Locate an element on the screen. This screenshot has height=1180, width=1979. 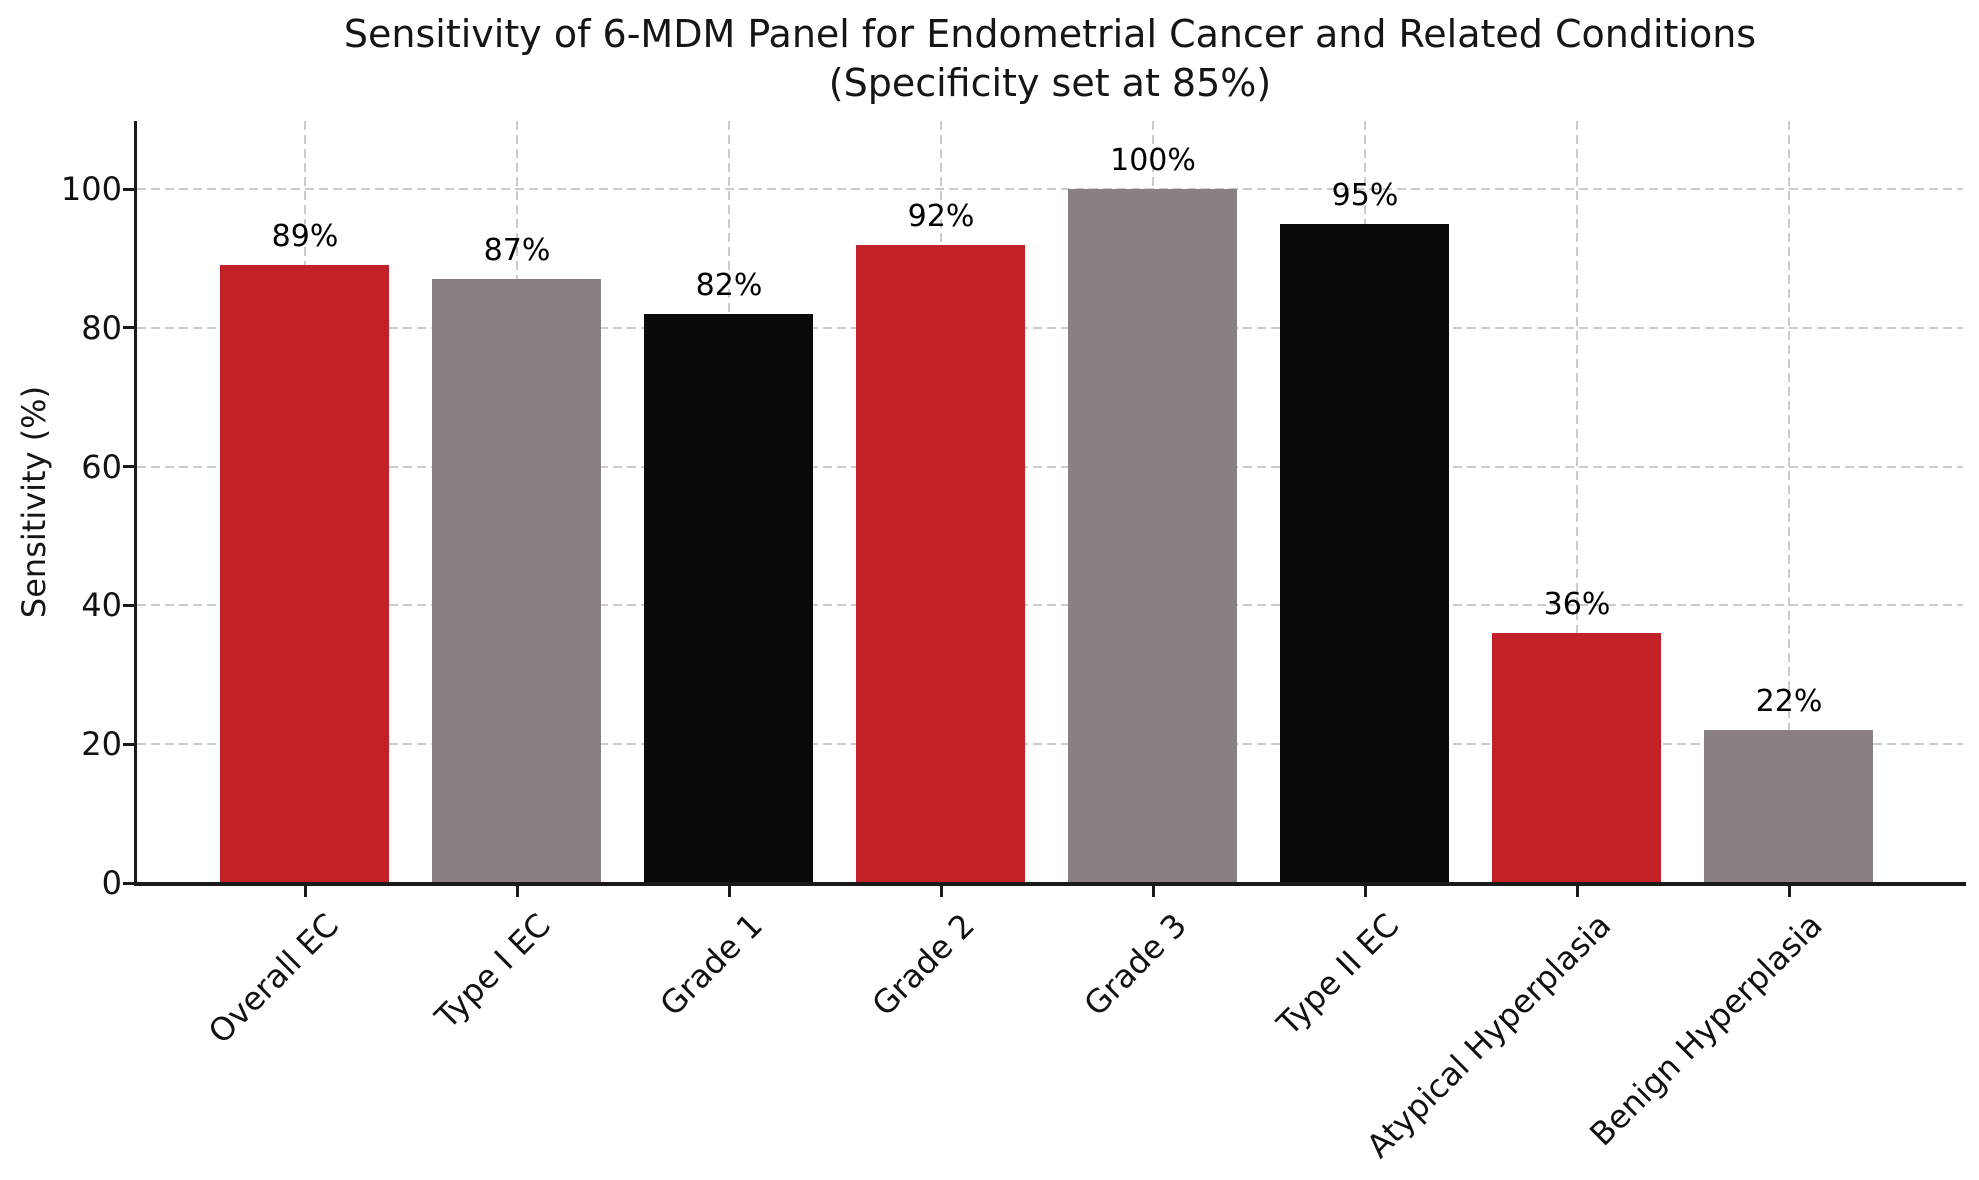
x-tick-label-type-i-ec: Type I EC is located at coordinates (492, 971).